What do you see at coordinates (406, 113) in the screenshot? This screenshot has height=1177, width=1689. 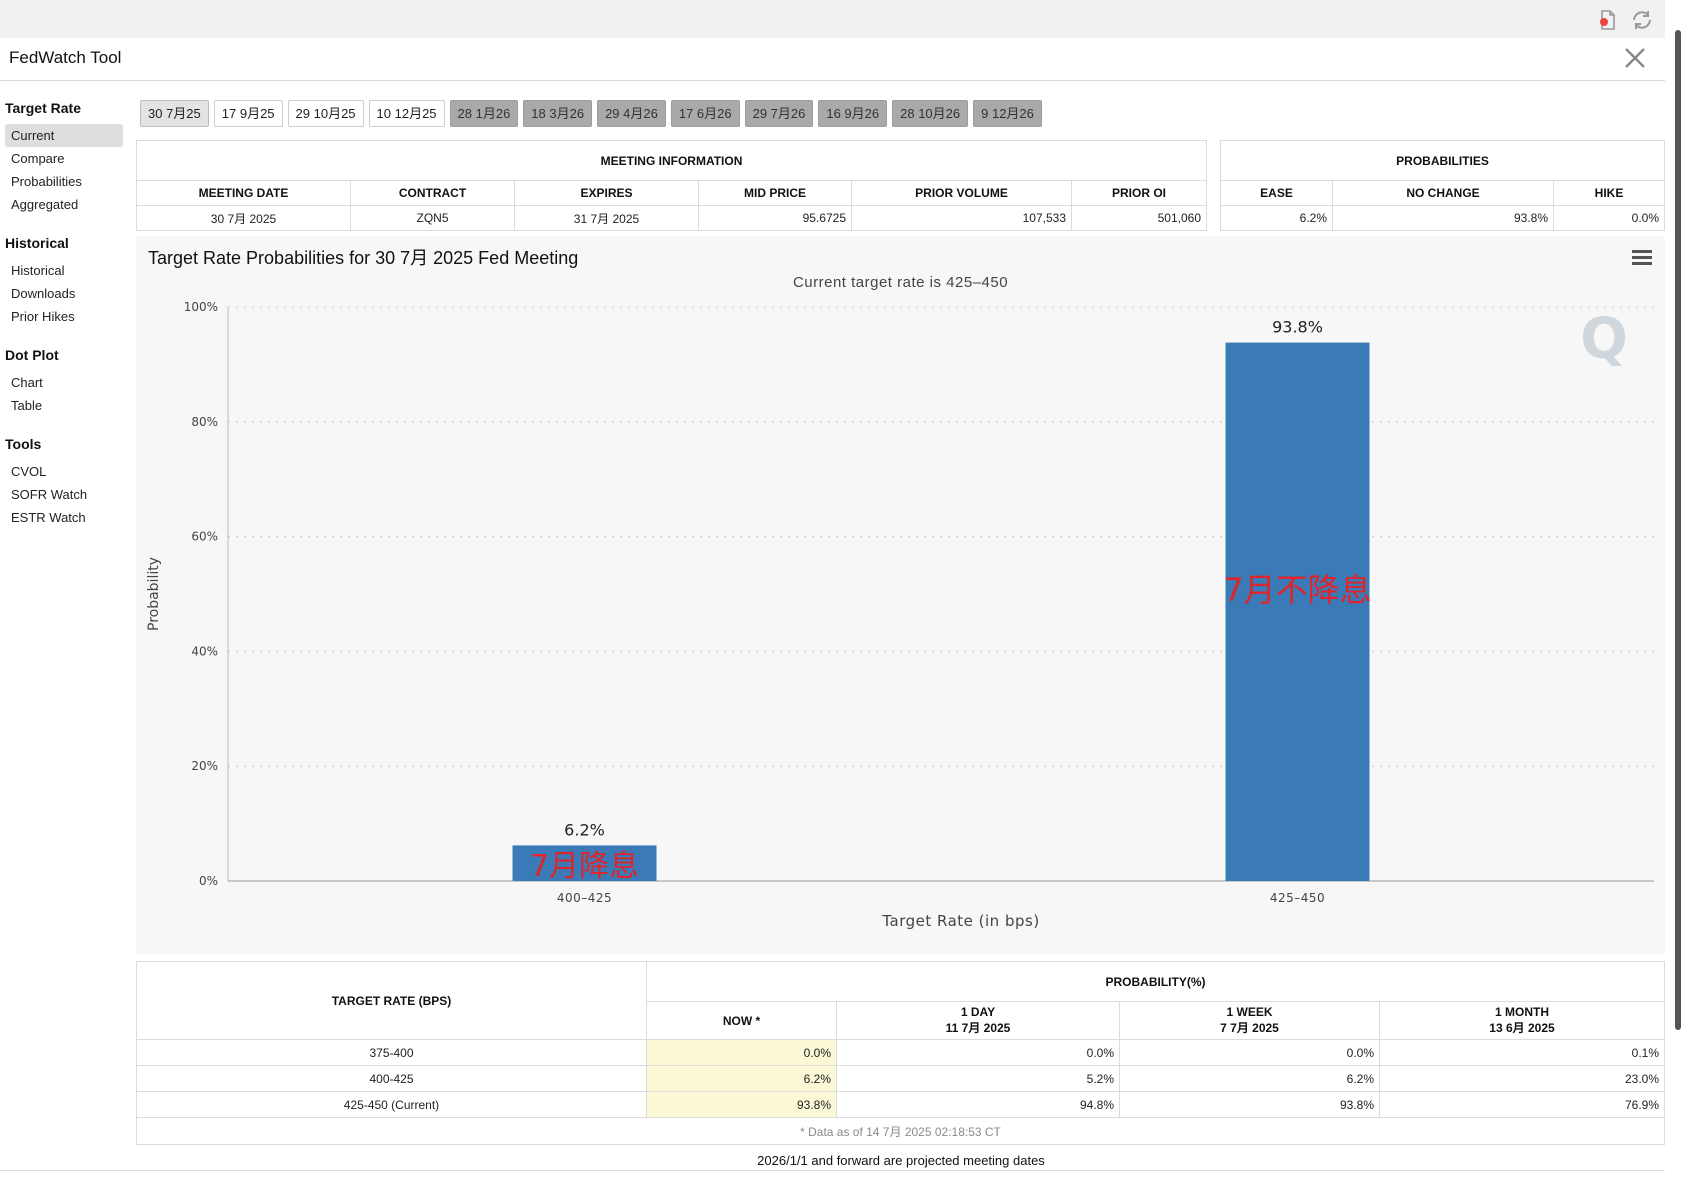 I see `tab-meeting: 10 12月25` at bounding box center [406, 113].